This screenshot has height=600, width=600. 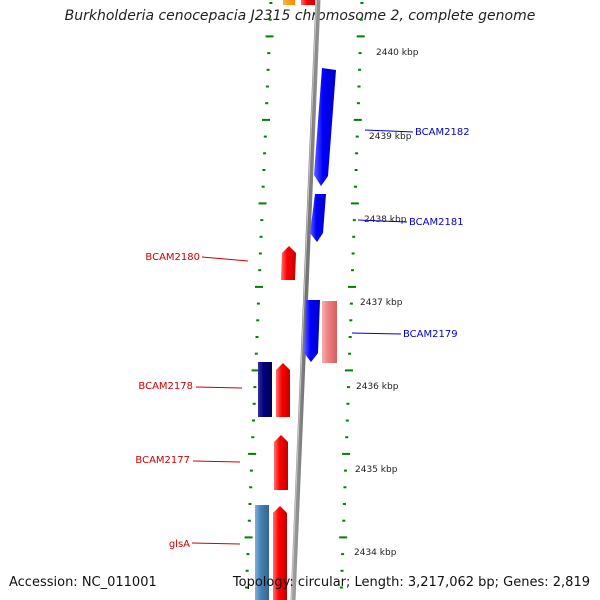 I want to click on leader-glsa, so click(x=216, y=543).